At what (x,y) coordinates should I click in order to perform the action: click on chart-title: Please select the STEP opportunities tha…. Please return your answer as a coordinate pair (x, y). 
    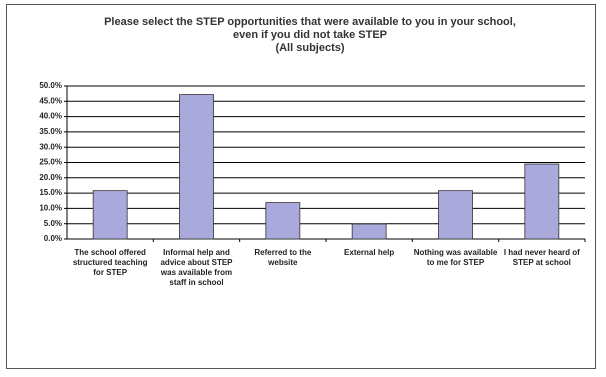
    Looking at the image, I should click on (310, 35).